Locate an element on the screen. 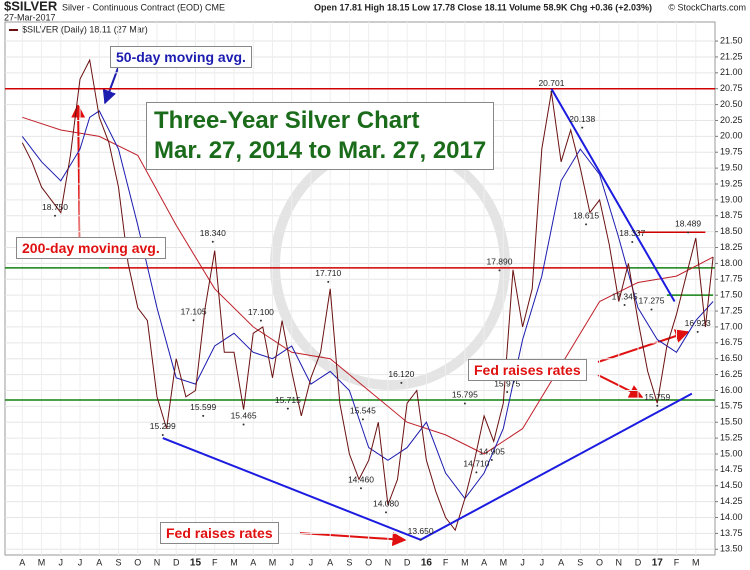 This screenshot has width=750, height=570. x-tick-label: 15 is located at coordinates (196, 563).